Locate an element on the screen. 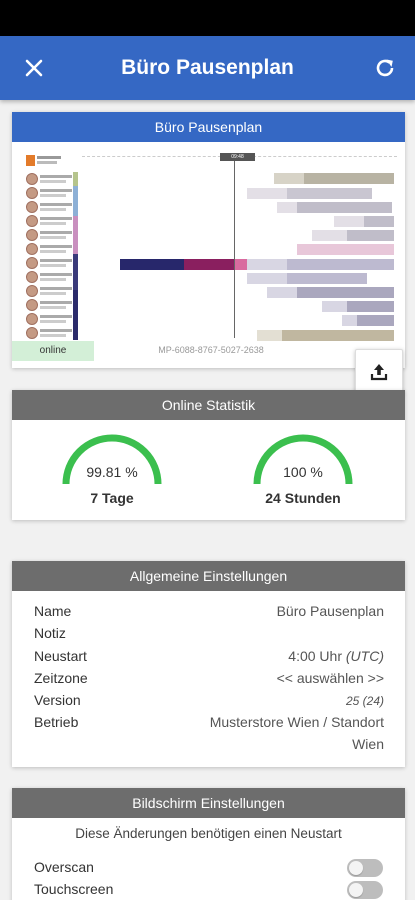  status-bar is located at coordinates (207, 18).